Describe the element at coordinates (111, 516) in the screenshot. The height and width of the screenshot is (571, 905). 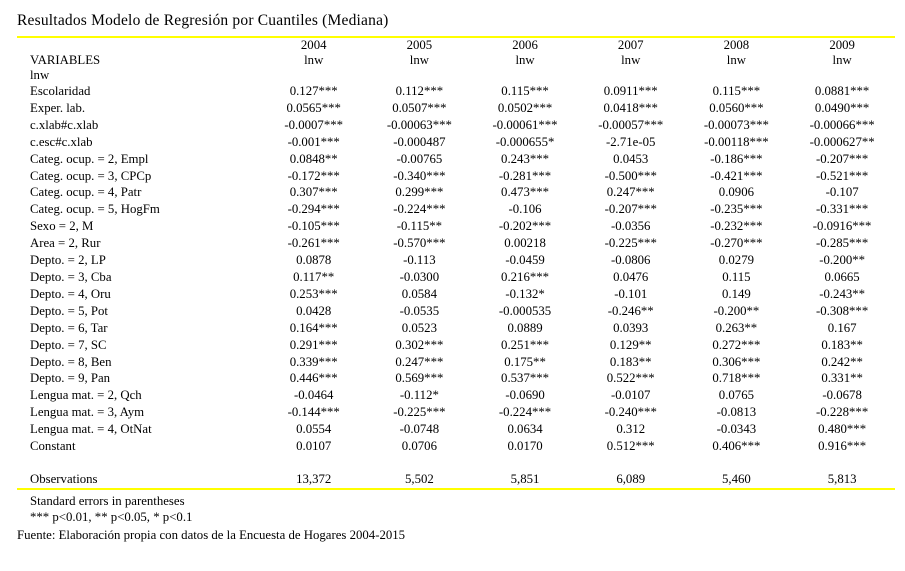
I see `note-significance-levels: *** p<0.01, ** p<0.05, * p<0.1` at that location.